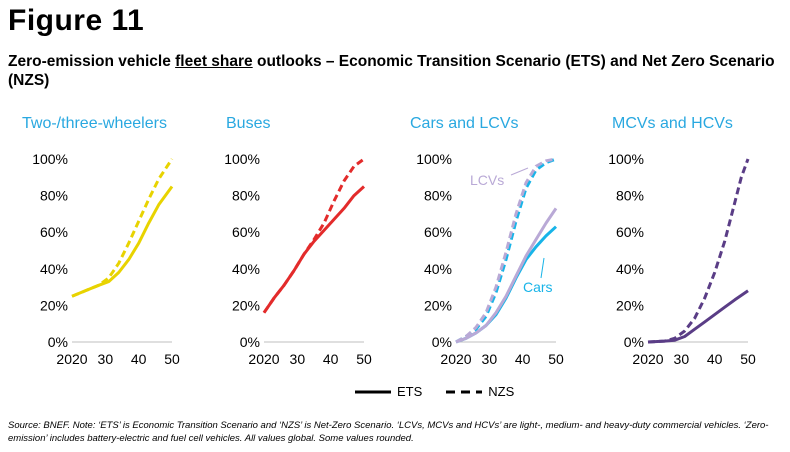 This screenshot has width=790, height=452. I want to click on panel-title: Cars and LCVs, so click(464, 123).